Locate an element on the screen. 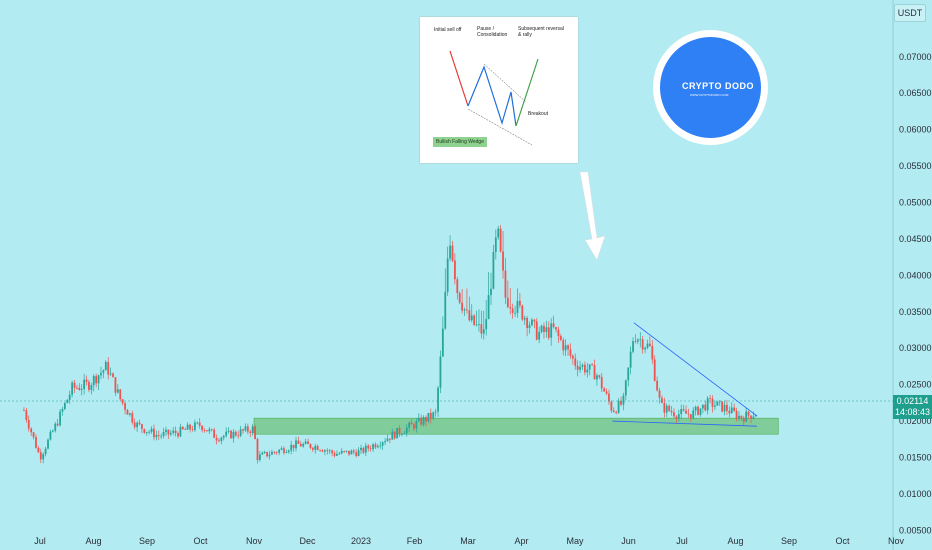 The width and height of the screenshot is (932, 550). y-tick-label: 0.03000 is located at coordinates (915, 348).